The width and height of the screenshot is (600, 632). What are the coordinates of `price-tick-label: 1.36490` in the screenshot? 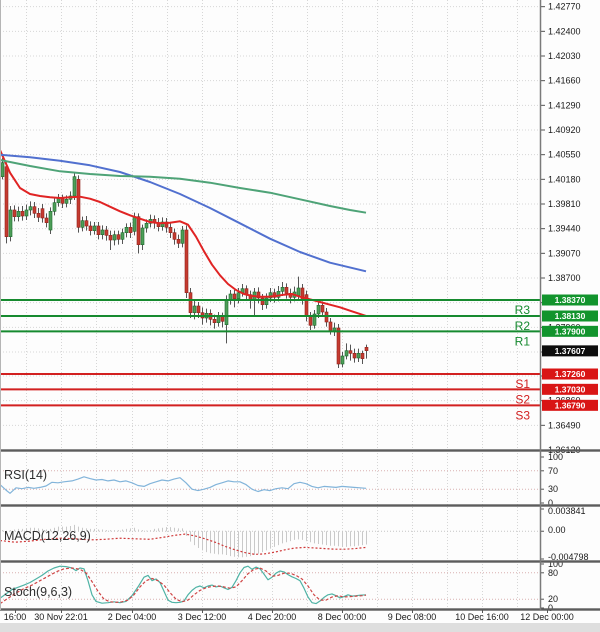 It's located at (564, 425).